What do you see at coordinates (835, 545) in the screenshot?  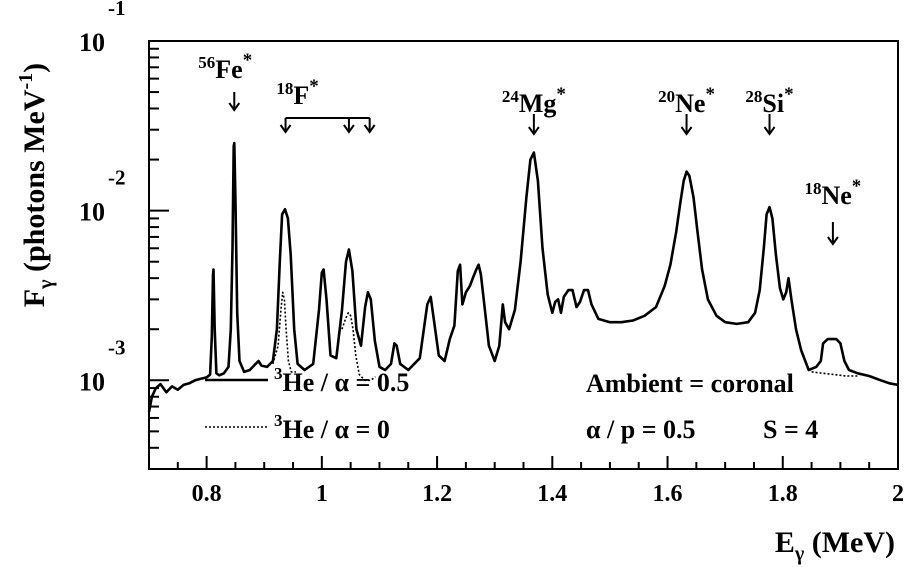 I see `x-axis-label: Eγ (MeV)` at bounding box center [835, 545].